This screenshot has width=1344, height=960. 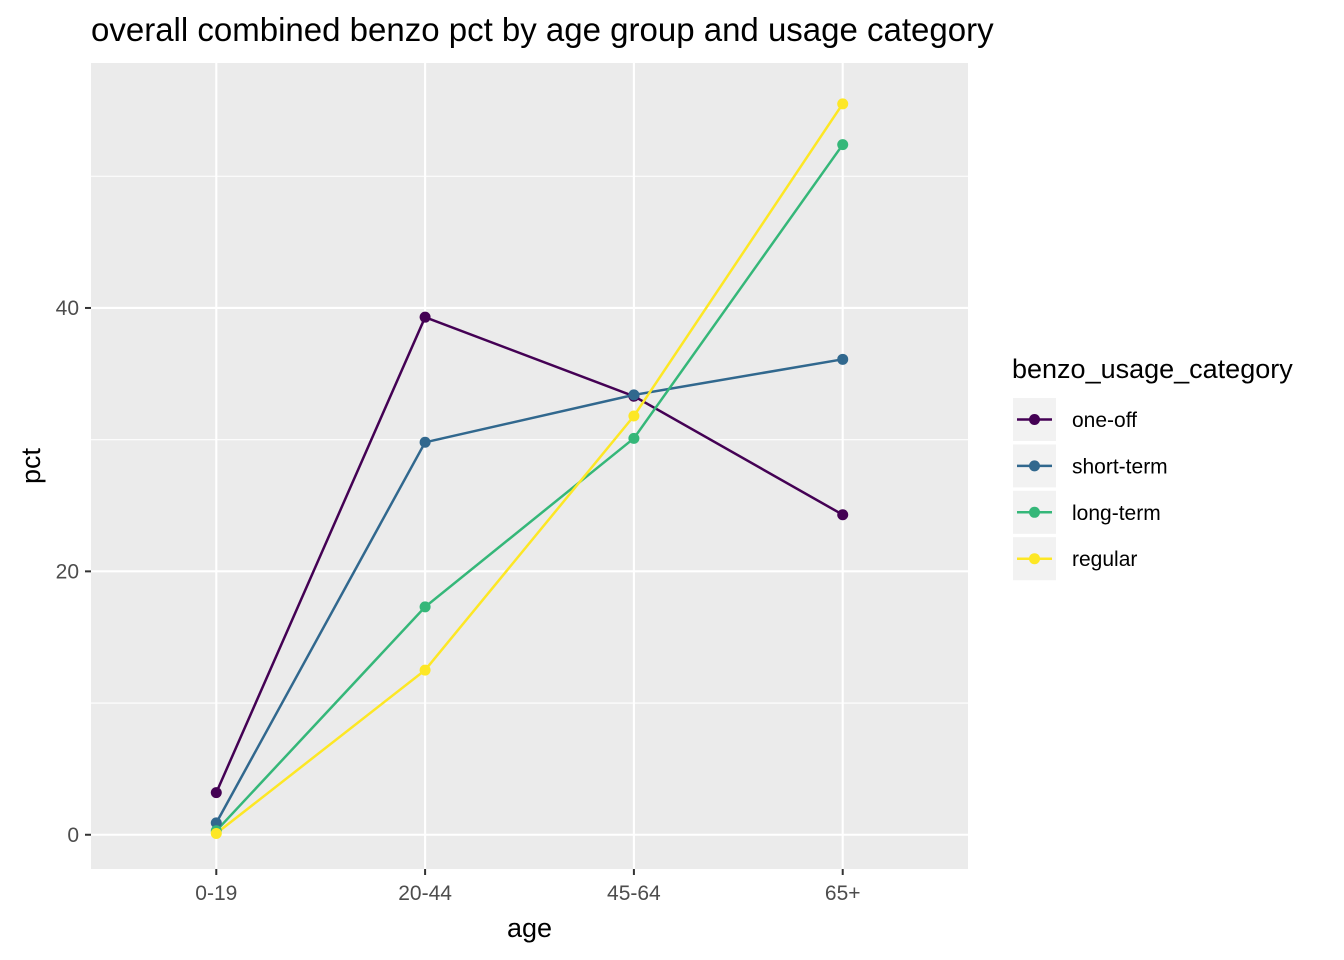 I want to click on y-axis-title: pct, so click(x=31, y=465).